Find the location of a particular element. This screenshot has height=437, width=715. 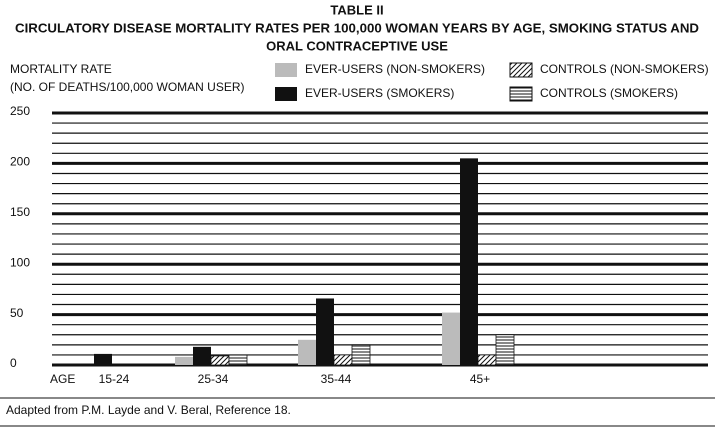

chart-title: ORAL CONTRACEPTIVE USE is located at coordinates (357, 45).